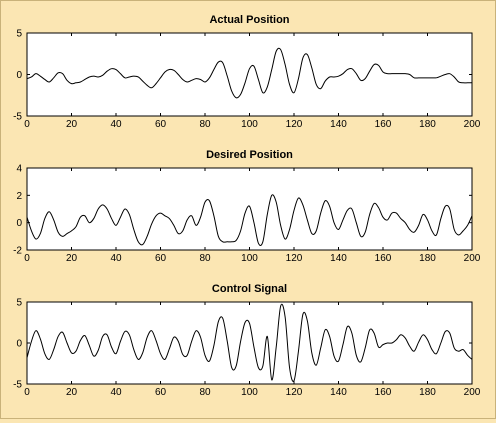  Describe the element at coordinates (116, 124) in the screenshot. I see `chart-1-xtick-label: 40` at that location.